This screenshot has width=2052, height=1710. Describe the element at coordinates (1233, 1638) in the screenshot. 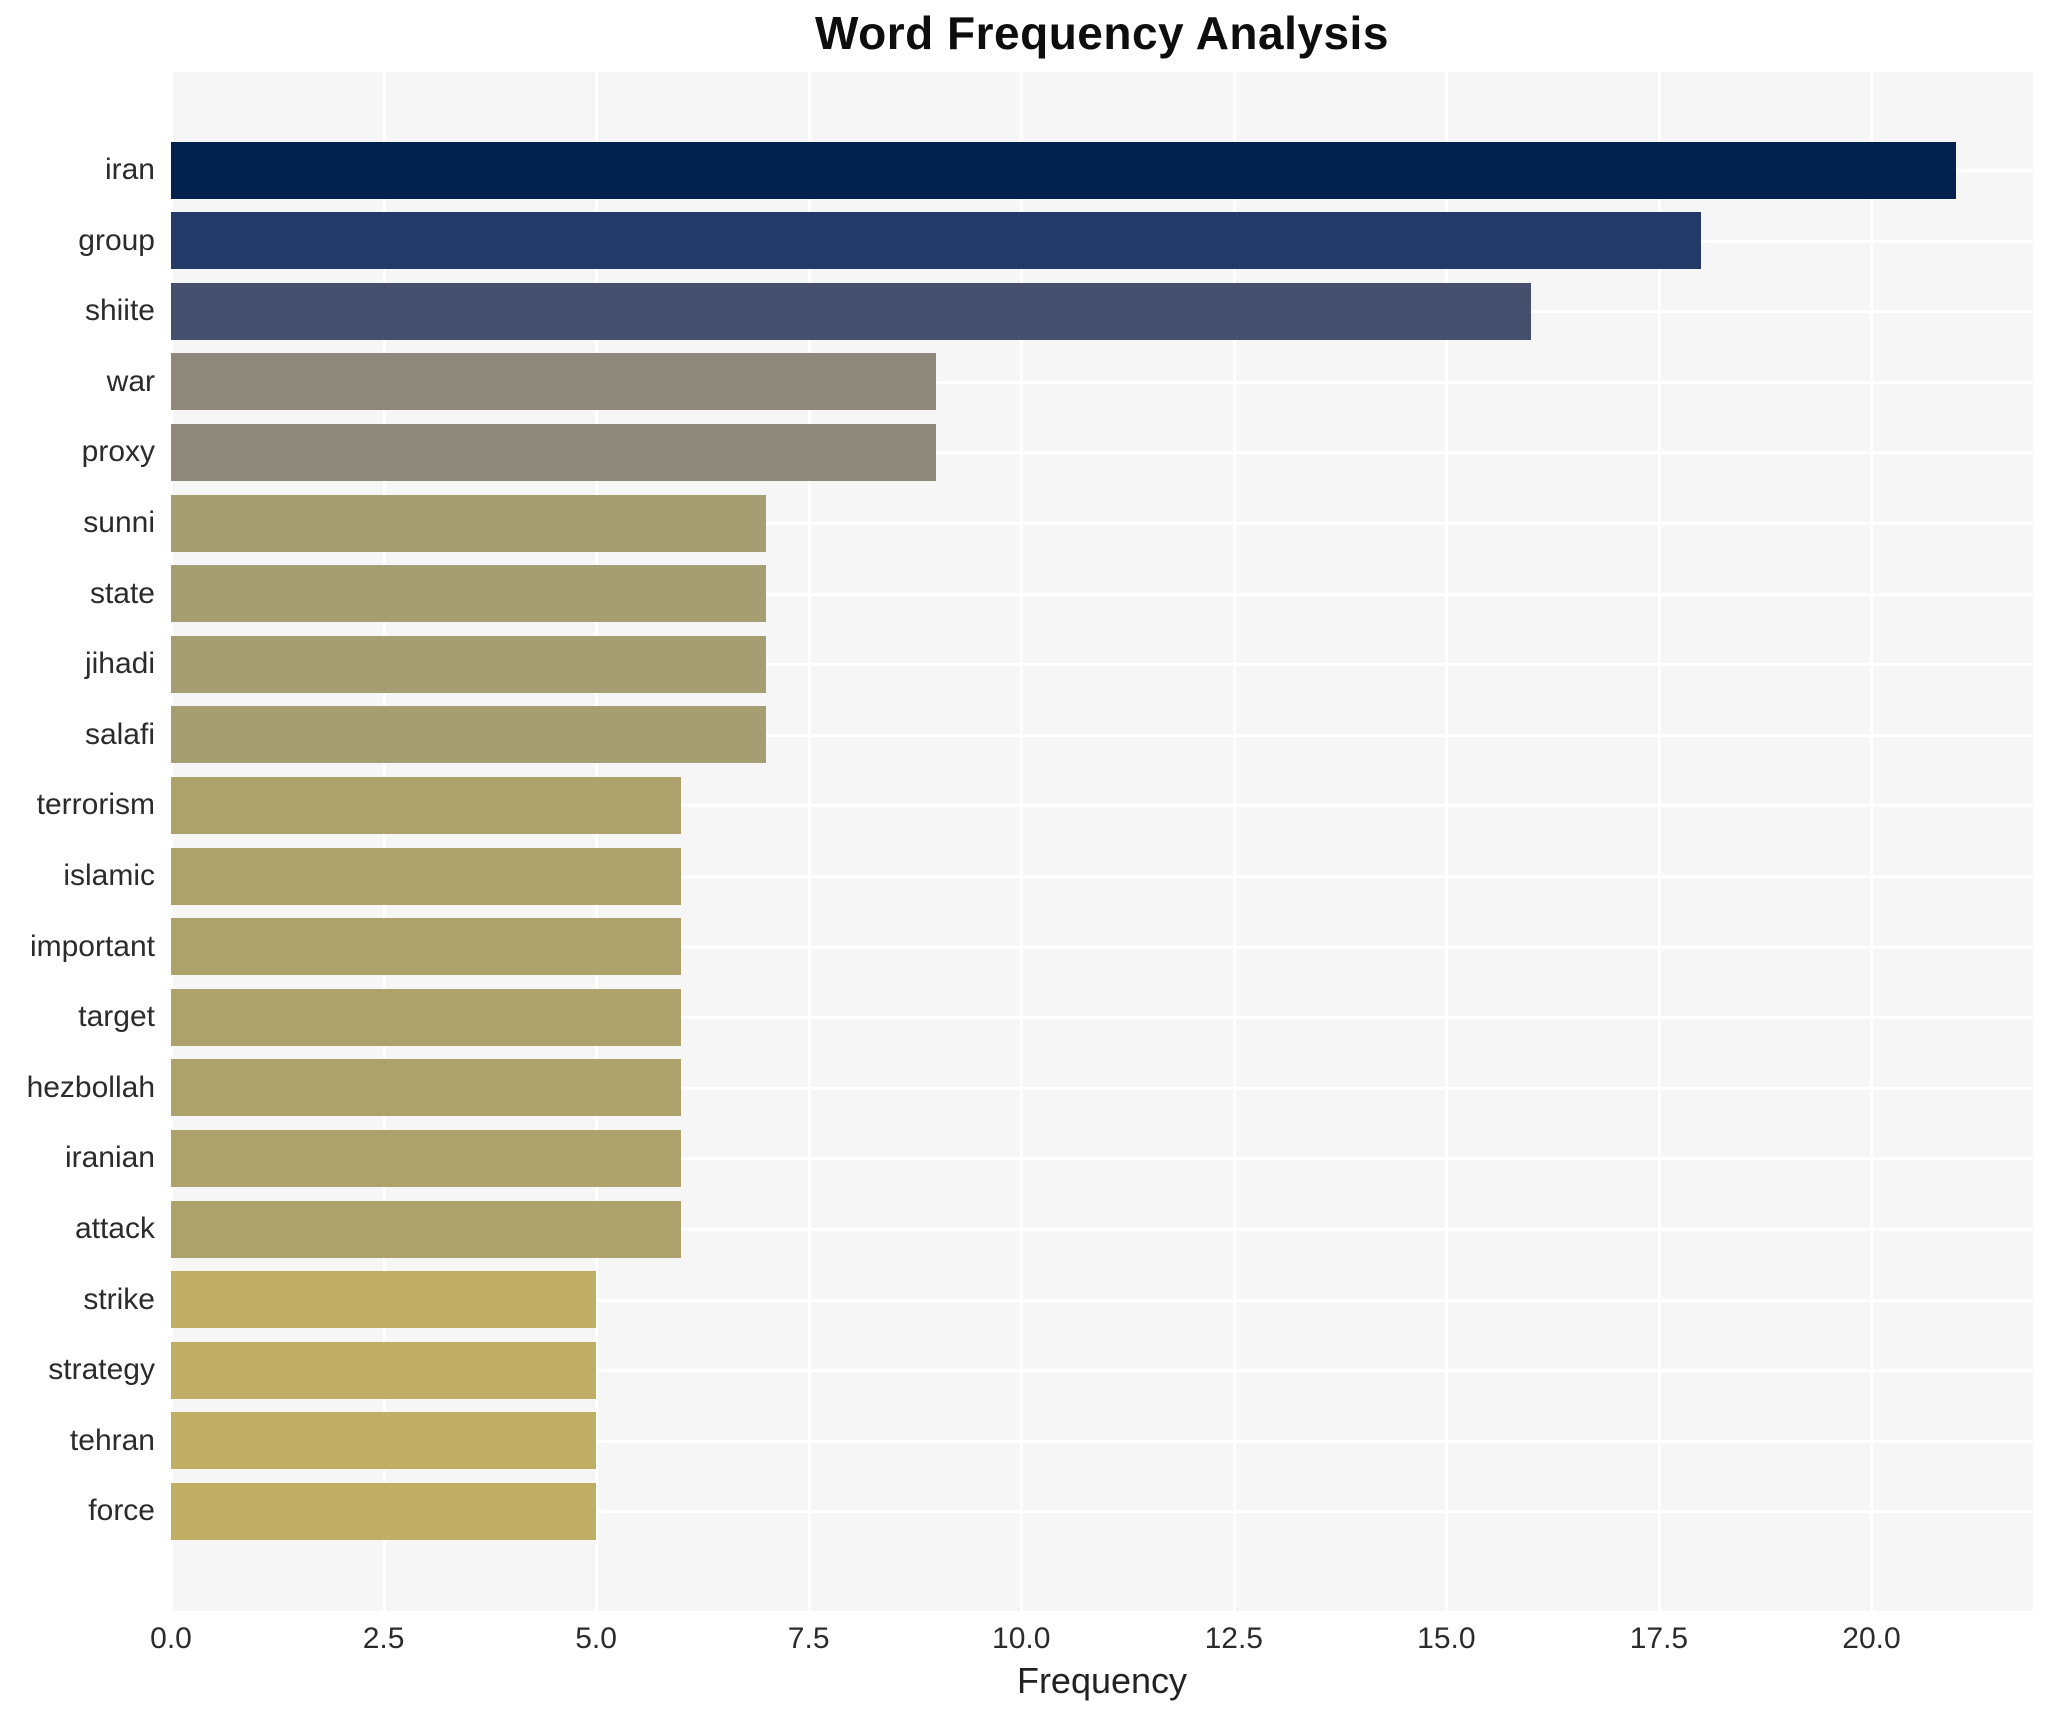

I see `x-tick-label: 12.5` at that location.